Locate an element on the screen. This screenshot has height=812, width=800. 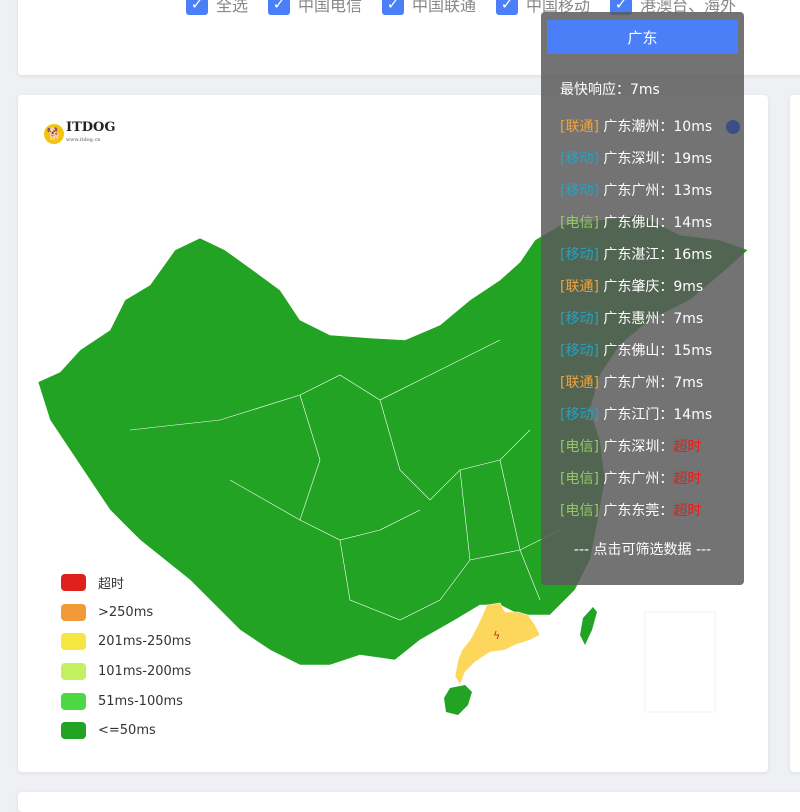
probe-latency: 19ms is located at coordinates (693, 159).